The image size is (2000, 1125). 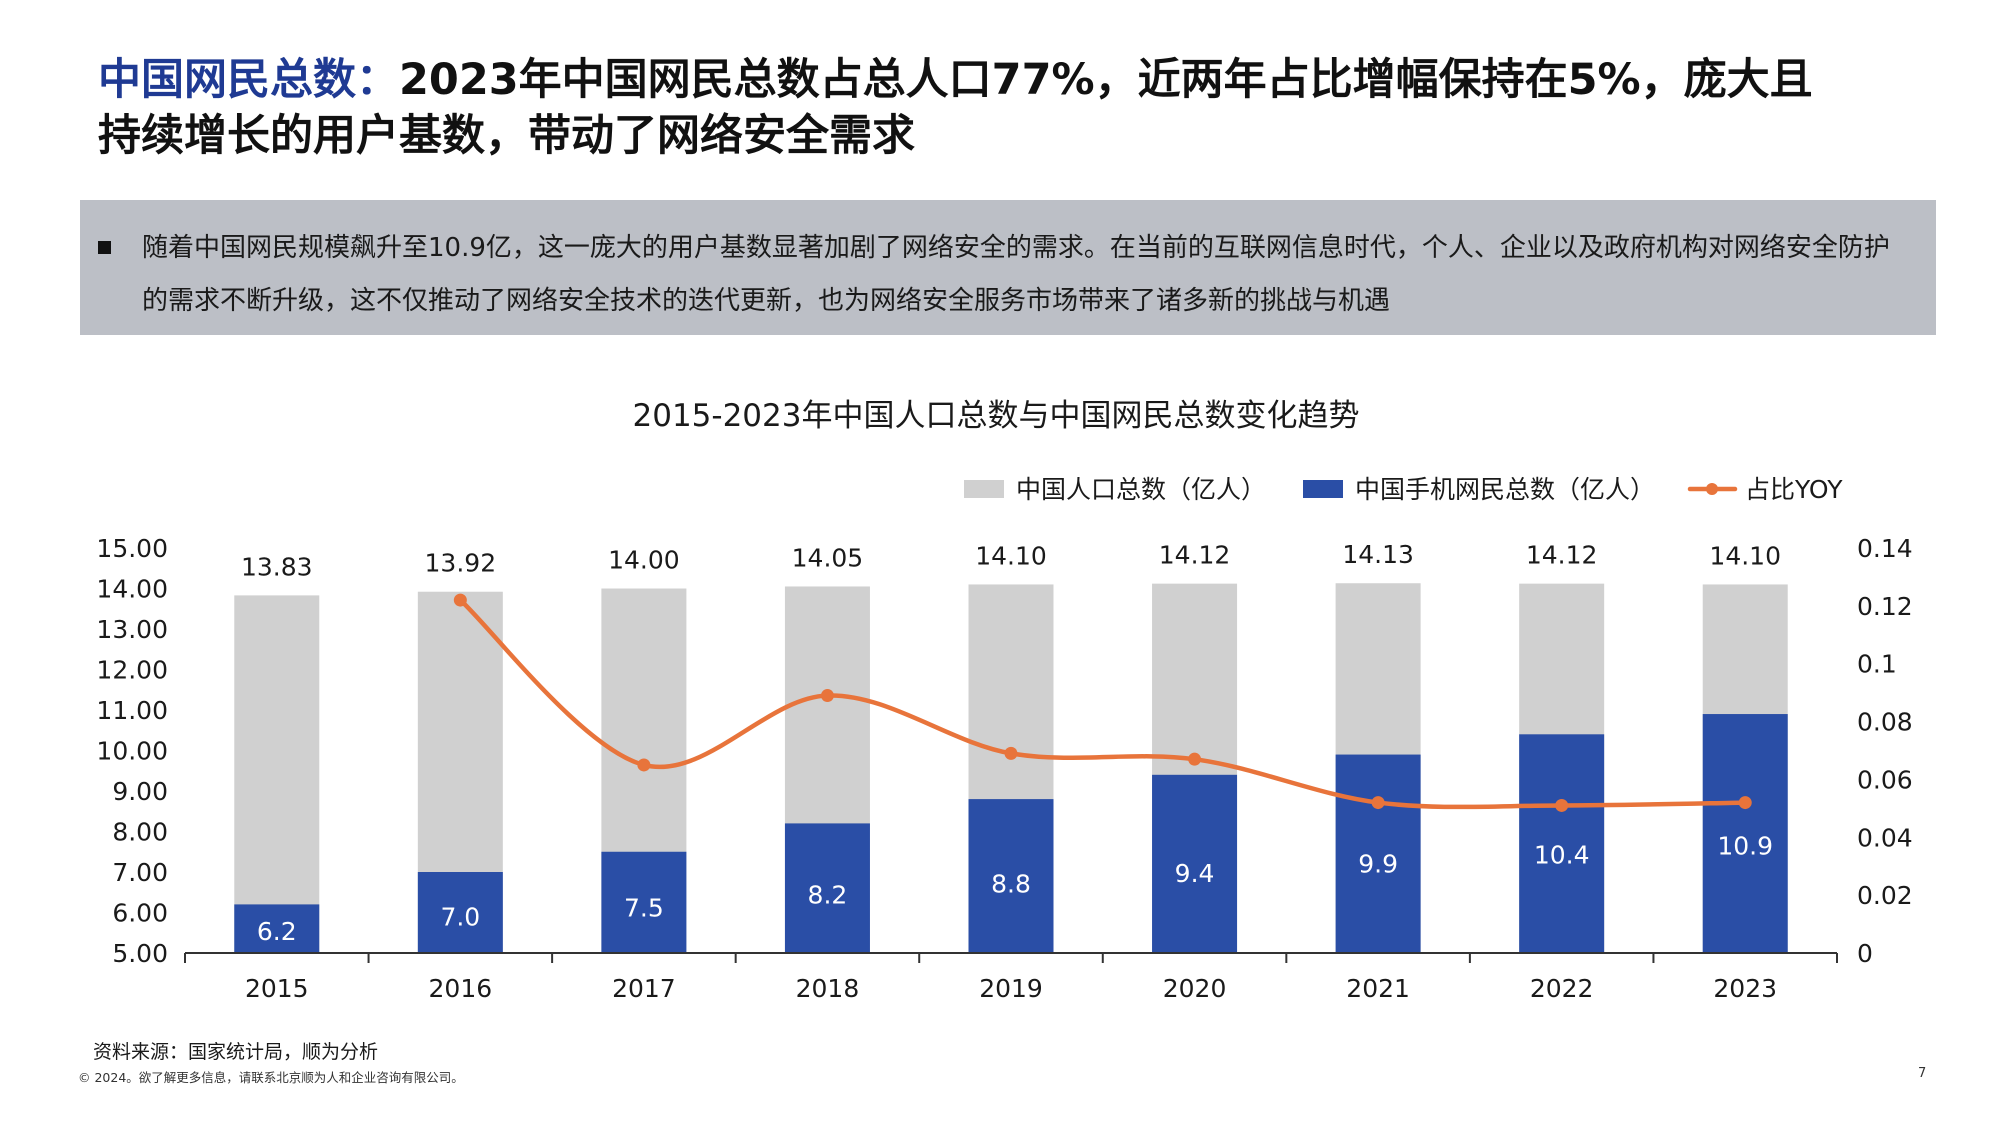 I want to click on y-left-tick-label: 10.00, so click(x=132, y=751).